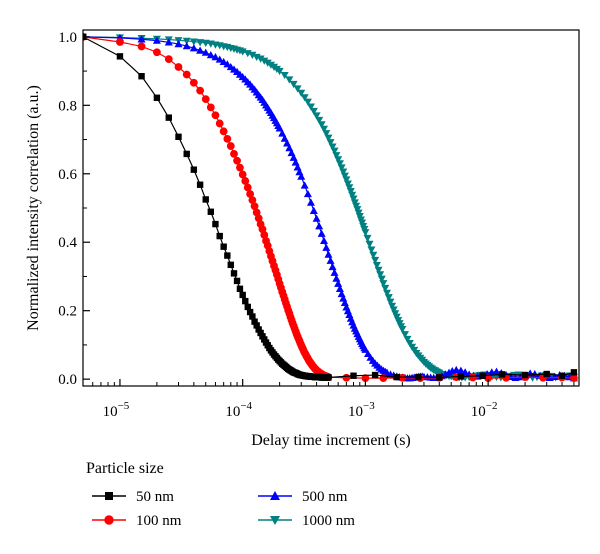 This screenshot has width=600, height=554. What do you see at coordinates (125, 468) in the screenshot?
I see `legend-title: Particle size` at bounding box center [125, 468].